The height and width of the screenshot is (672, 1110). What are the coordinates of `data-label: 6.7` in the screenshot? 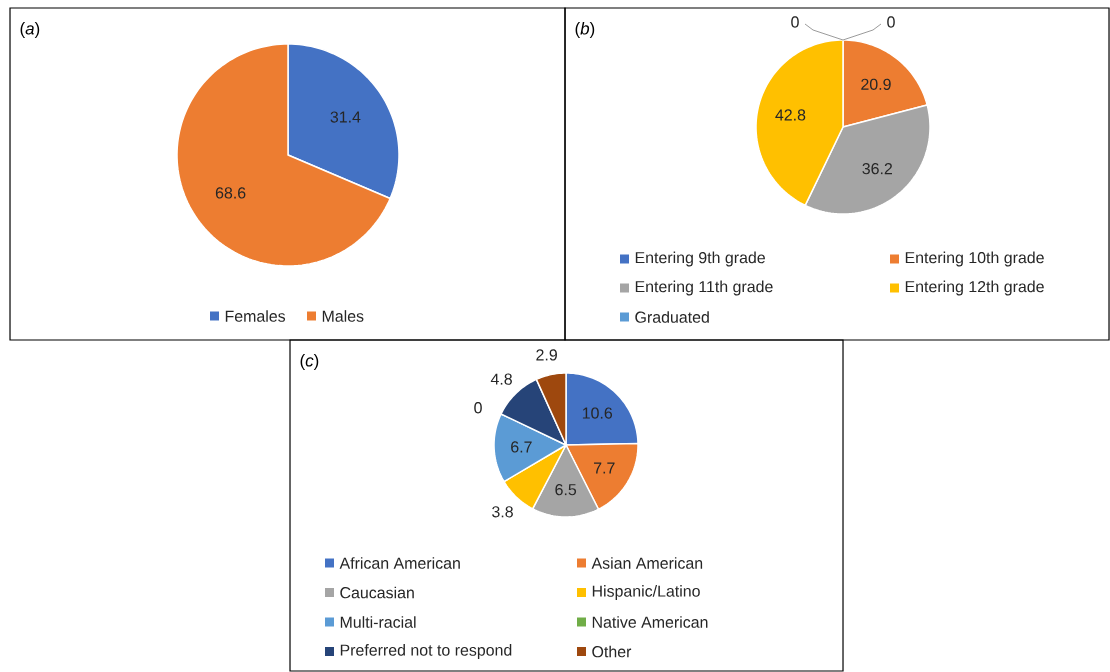 It's located at (521, 447).